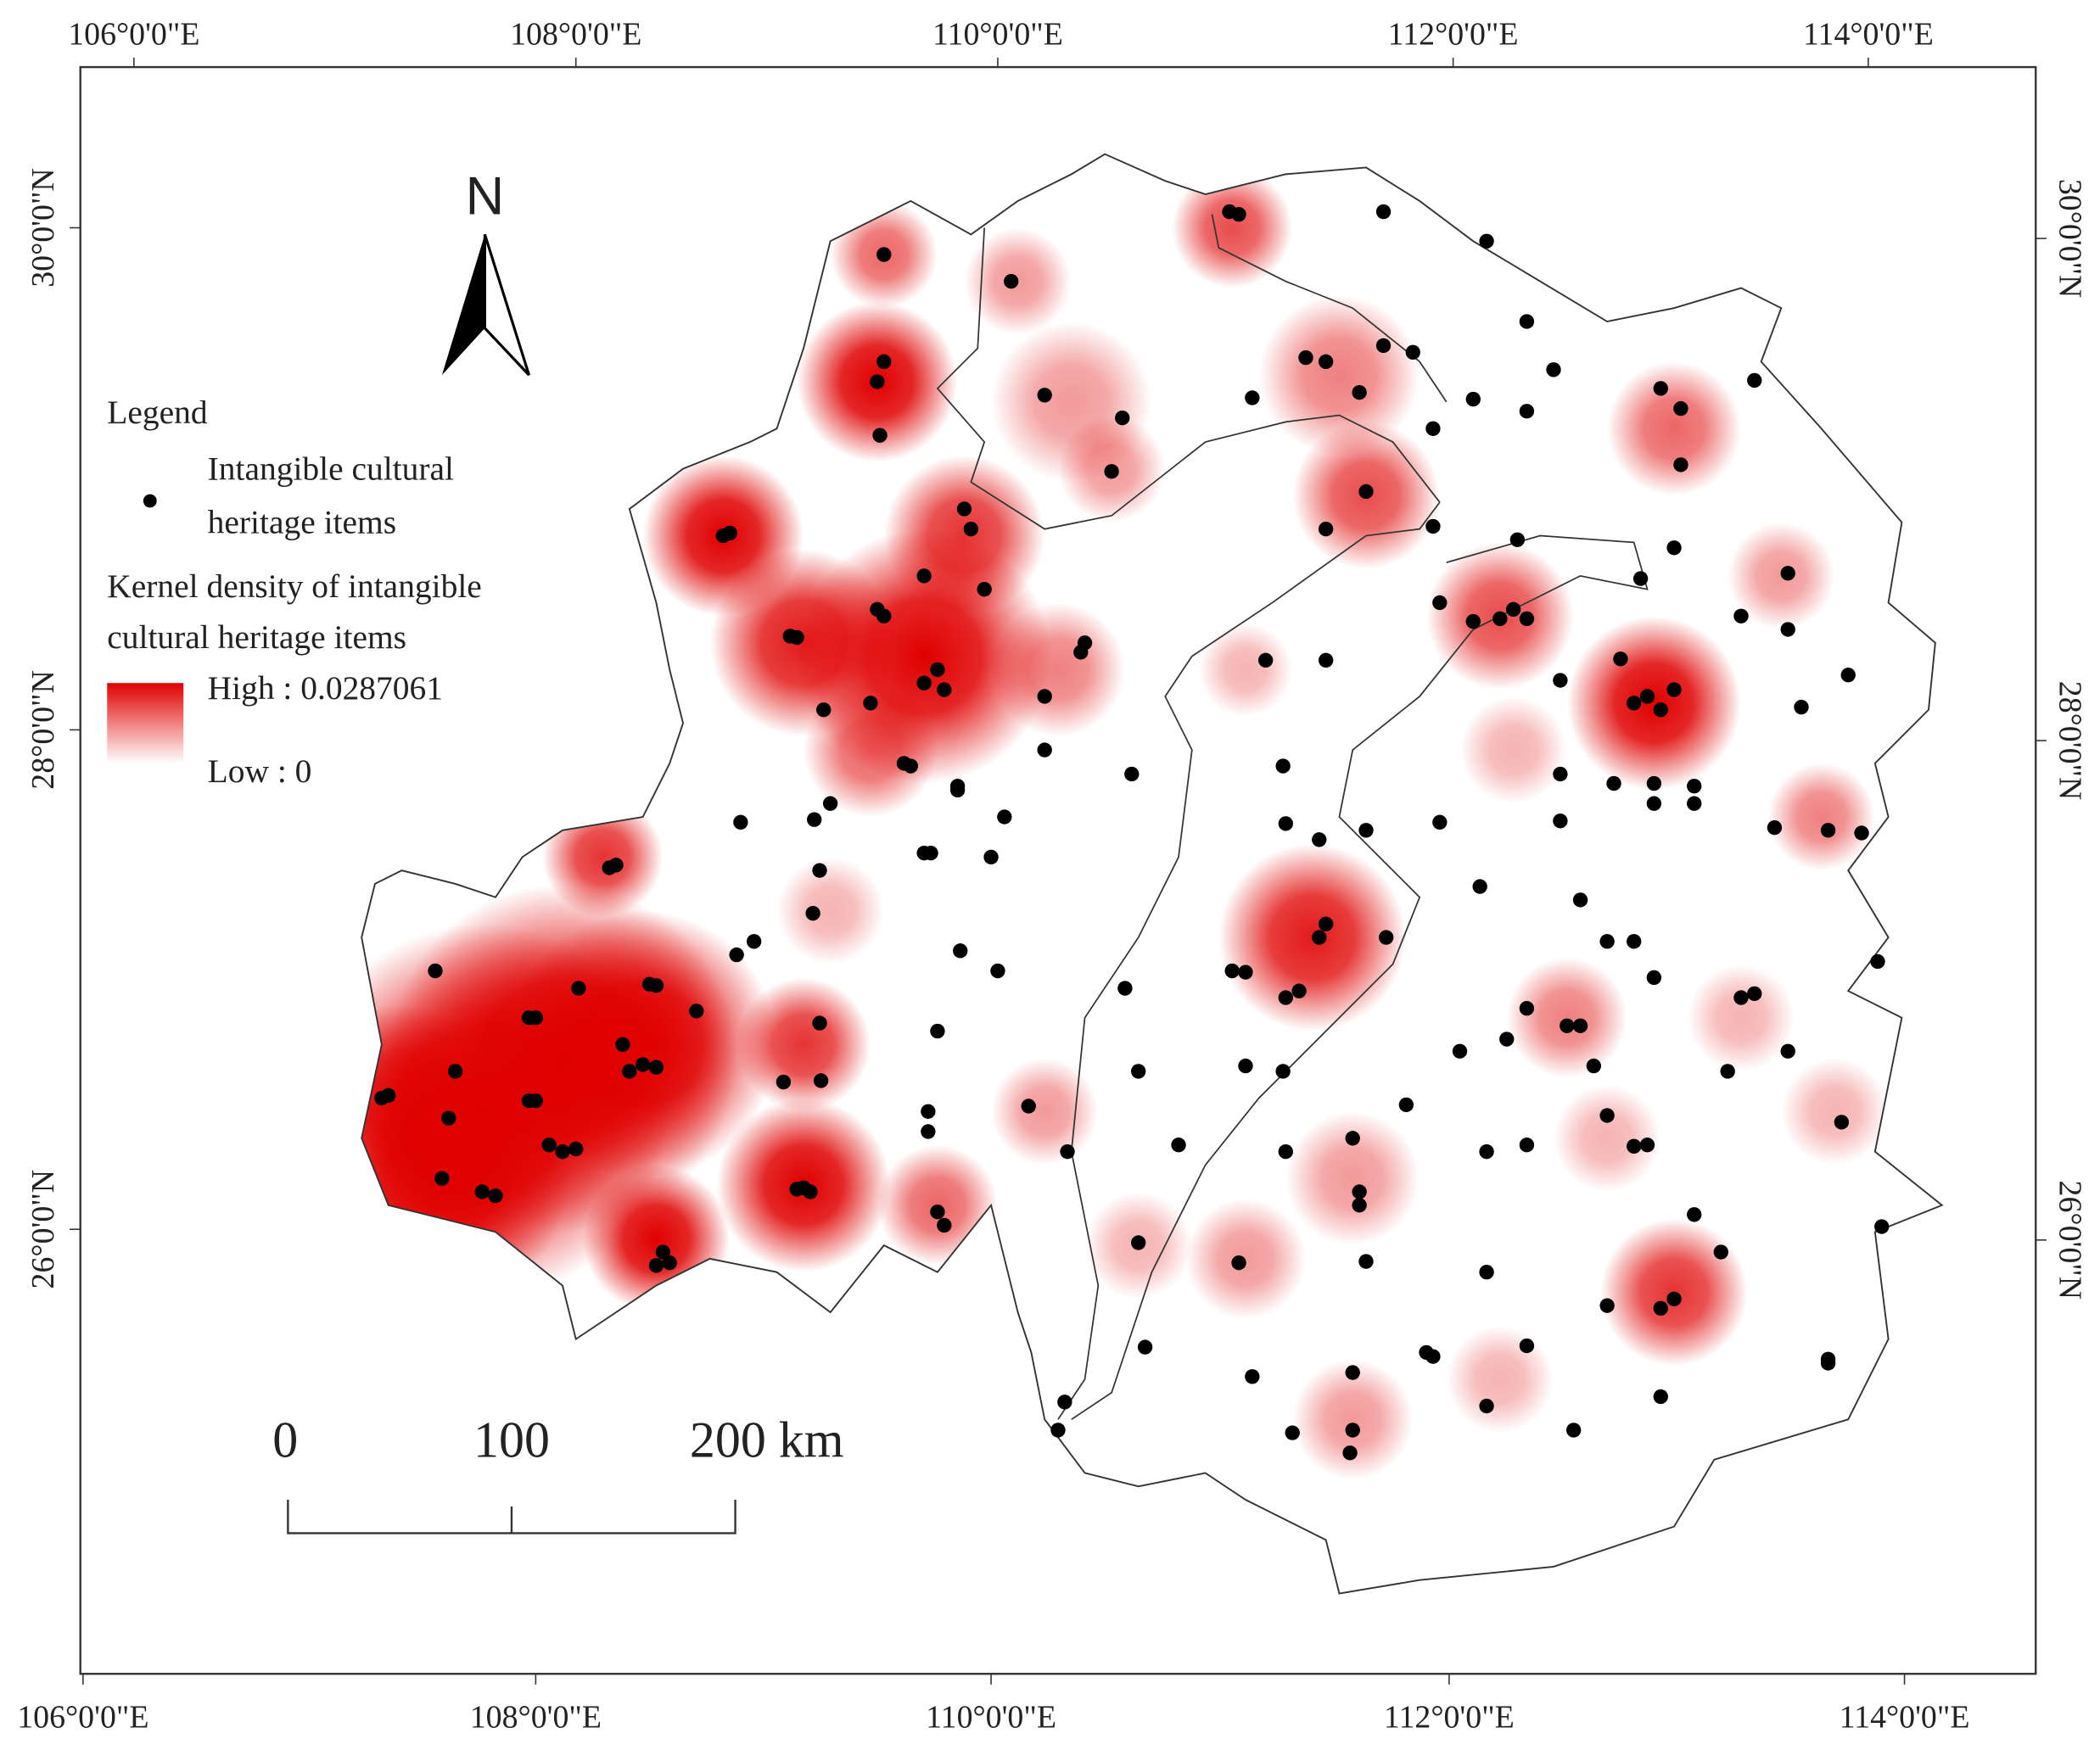  Describe the element at coordinates (256, 637) in the screenshot. I see `legend-density-label: cultural heritage items` at that location.